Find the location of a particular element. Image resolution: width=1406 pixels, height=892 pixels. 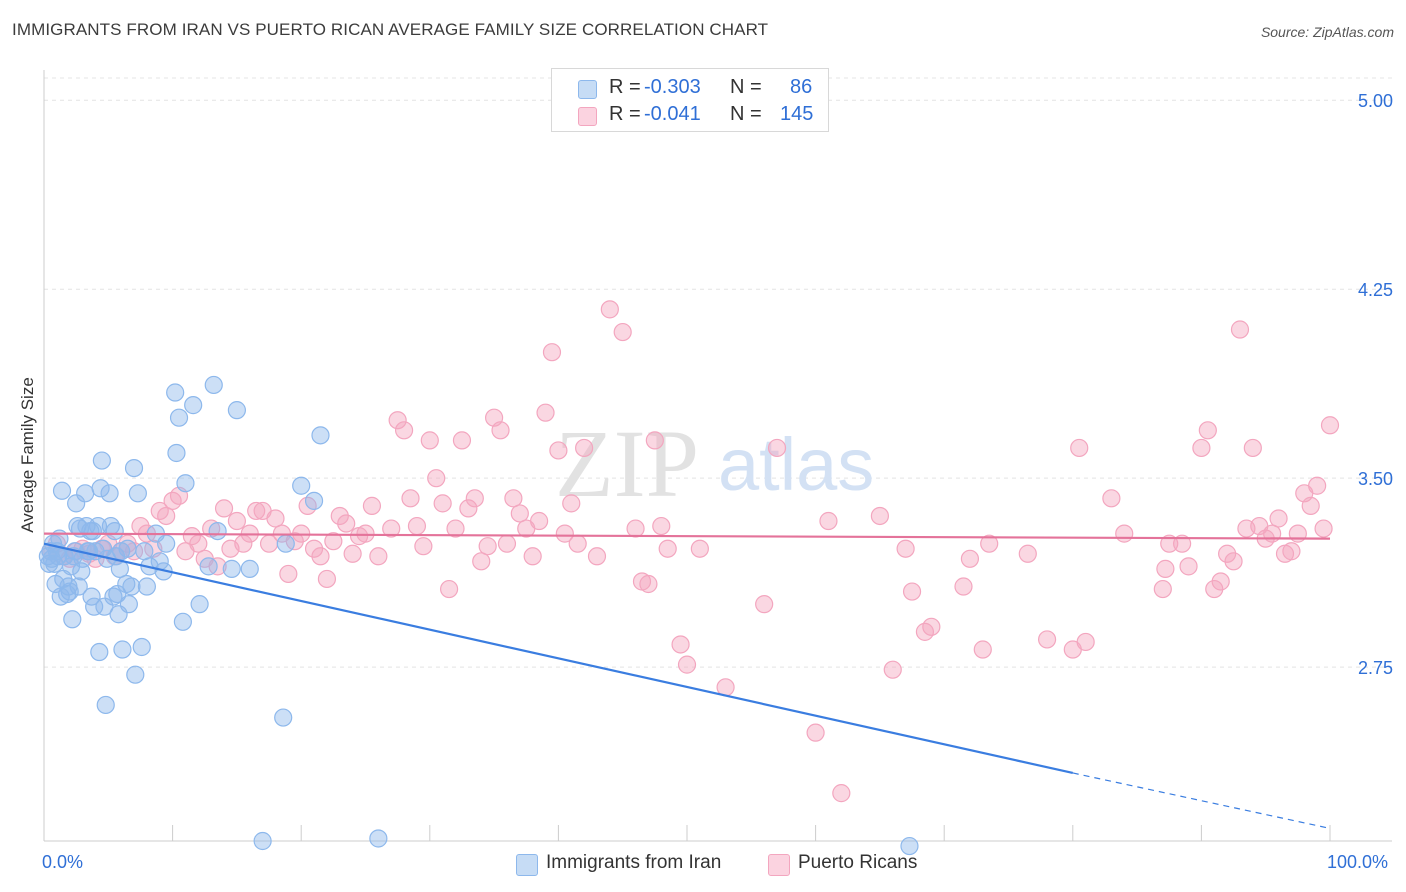

legend-n-value: 86 is located at coordinates (801, 87).